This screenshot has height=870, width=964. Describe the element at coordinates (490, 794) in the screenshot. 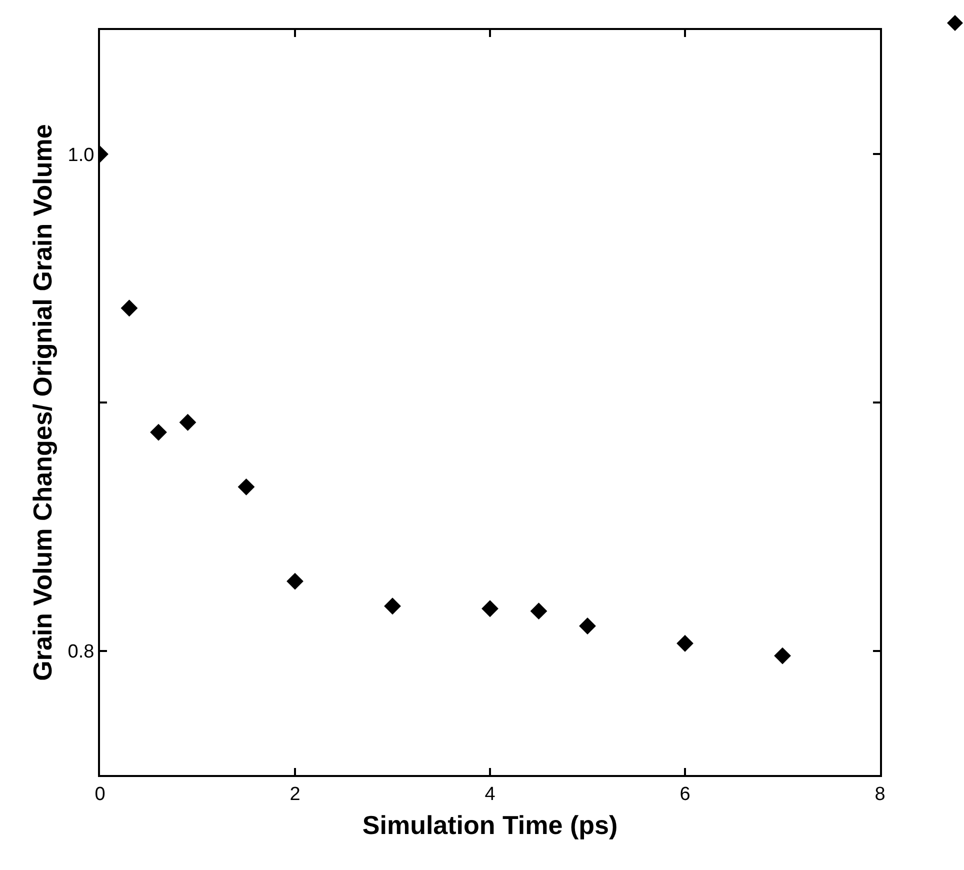

I see `x-tick-label: 4` at that location.